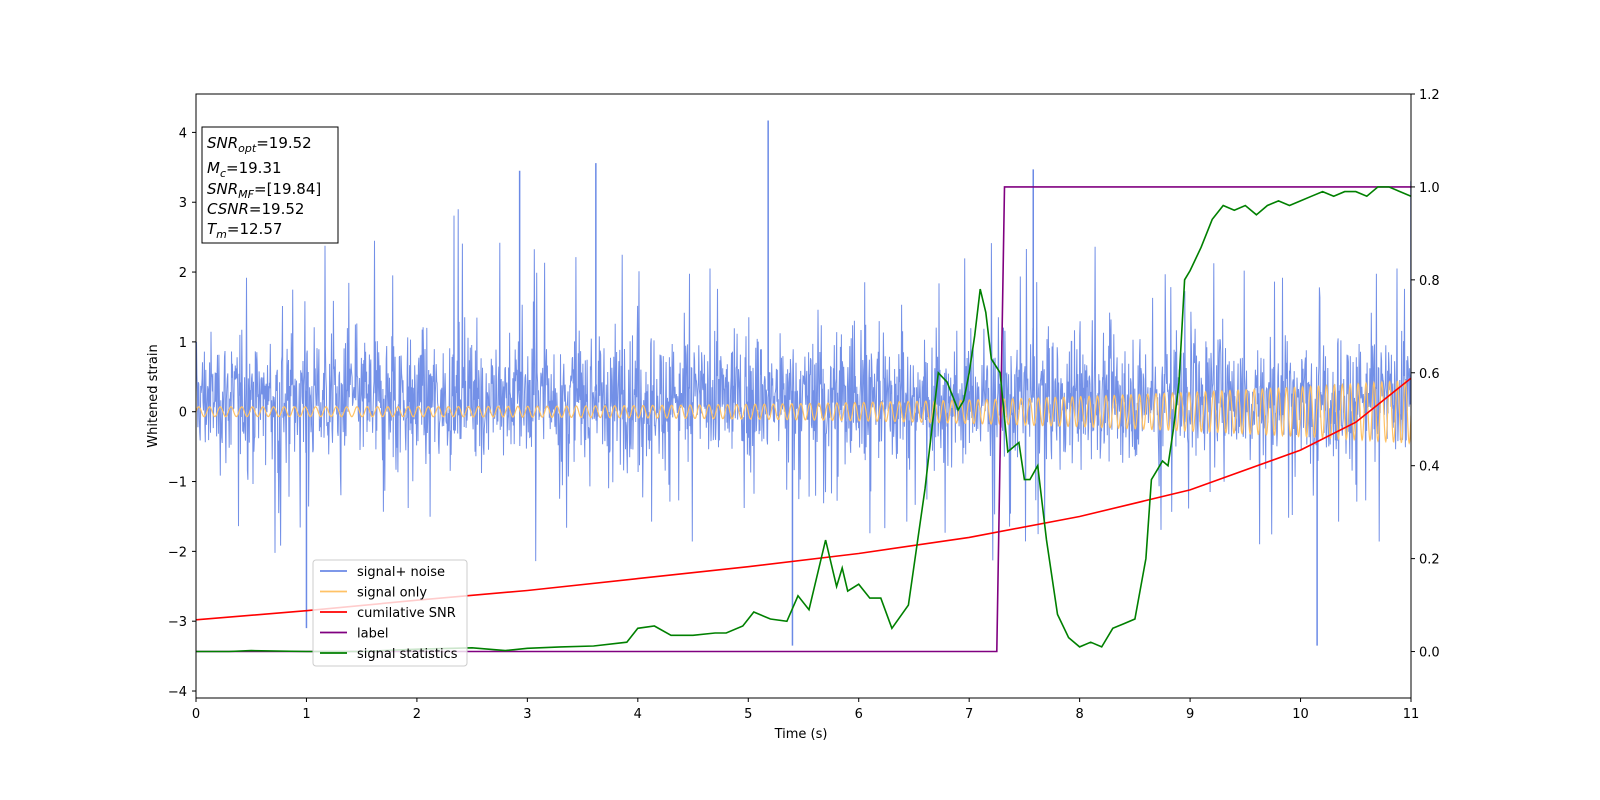 The height and width of the screenshot is (800, 1600). What do you see at coordinates (183, 203) in the screenshot?
I see `left-y-tick-label: 3` at bounding box center [183, 203].